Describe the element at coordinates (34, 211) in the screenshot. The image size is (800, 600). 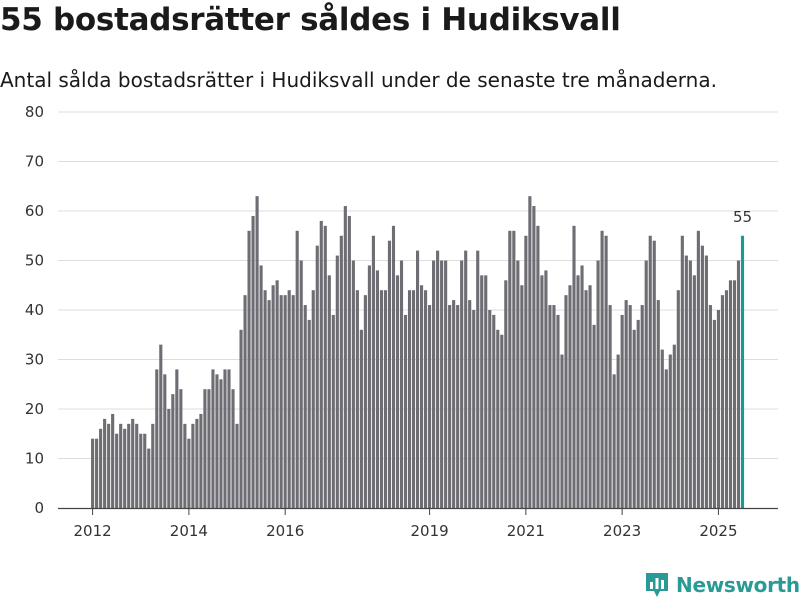
I see `y-tick-label: 60` at that location.